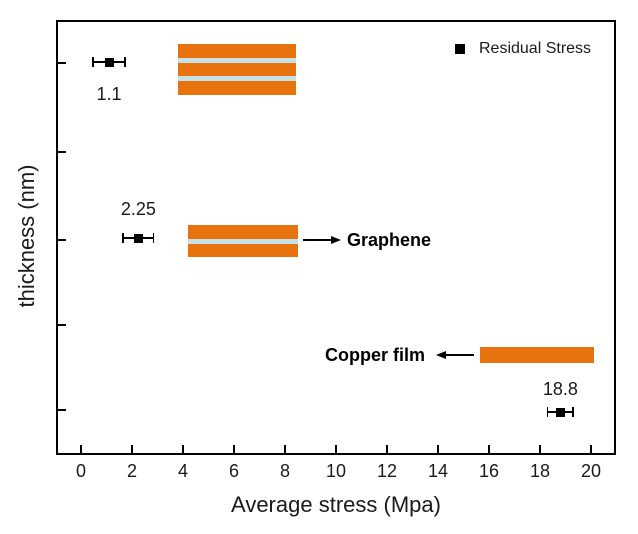  Describe the element at coordinates (535, 48) in the screenshot. I see `legend-label: Residual Stress` at that location.